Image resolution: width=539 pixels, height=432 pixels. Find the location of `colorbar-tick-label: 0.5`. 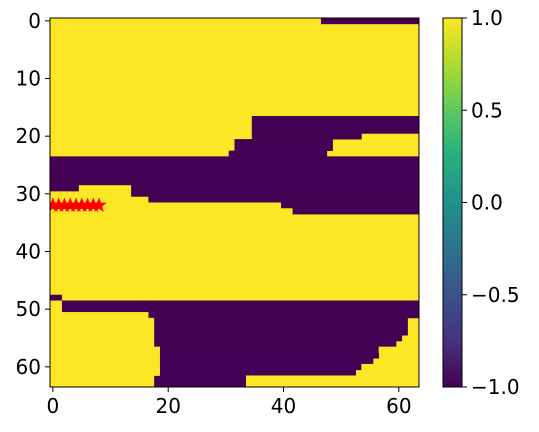

colorbar-tick-label: 0.5 is located at coordinates (487, 110).